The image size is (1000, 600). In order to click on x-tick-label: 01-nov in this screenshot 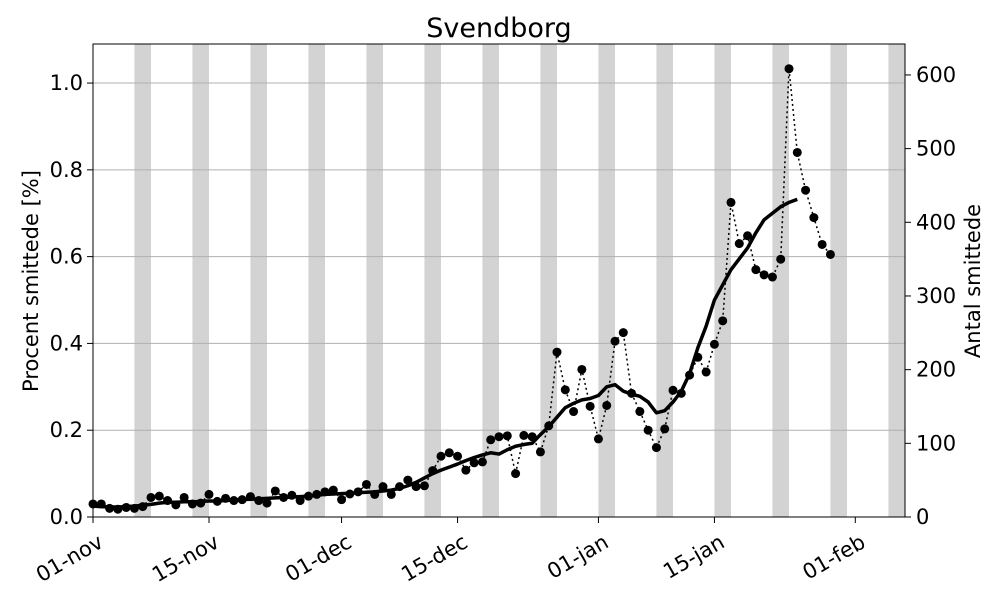, I will do `click(69, 558)`.